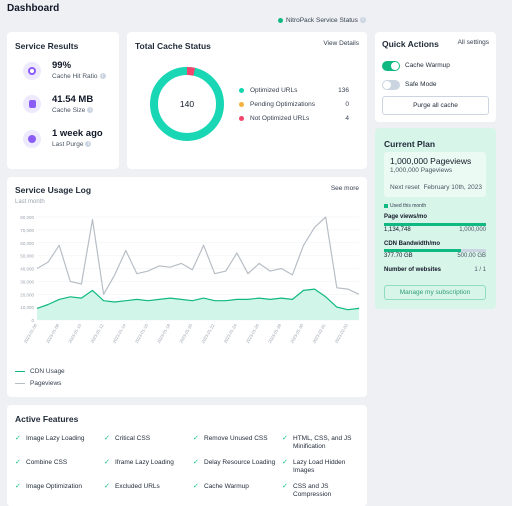 The width and height of the screenshot is (512, 506). I want to click on x-tick-label: 2023-01-14, so click(119, 333).